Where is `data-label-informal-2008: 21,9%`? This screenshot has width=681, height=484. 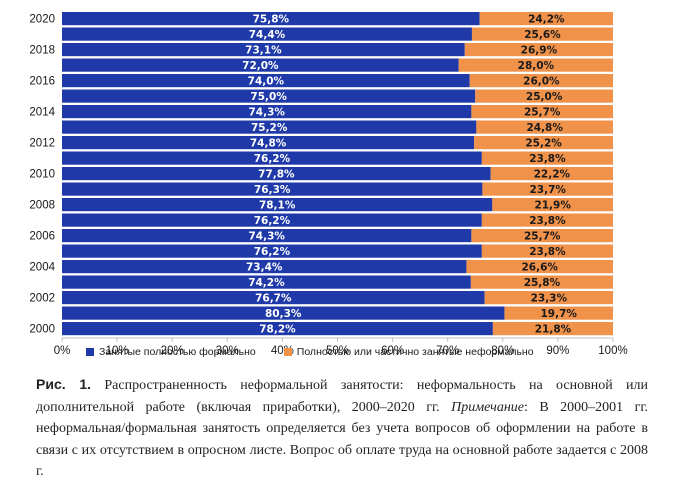 data-label-informal-2008: 21,9% is located at coordinates (552, 206).